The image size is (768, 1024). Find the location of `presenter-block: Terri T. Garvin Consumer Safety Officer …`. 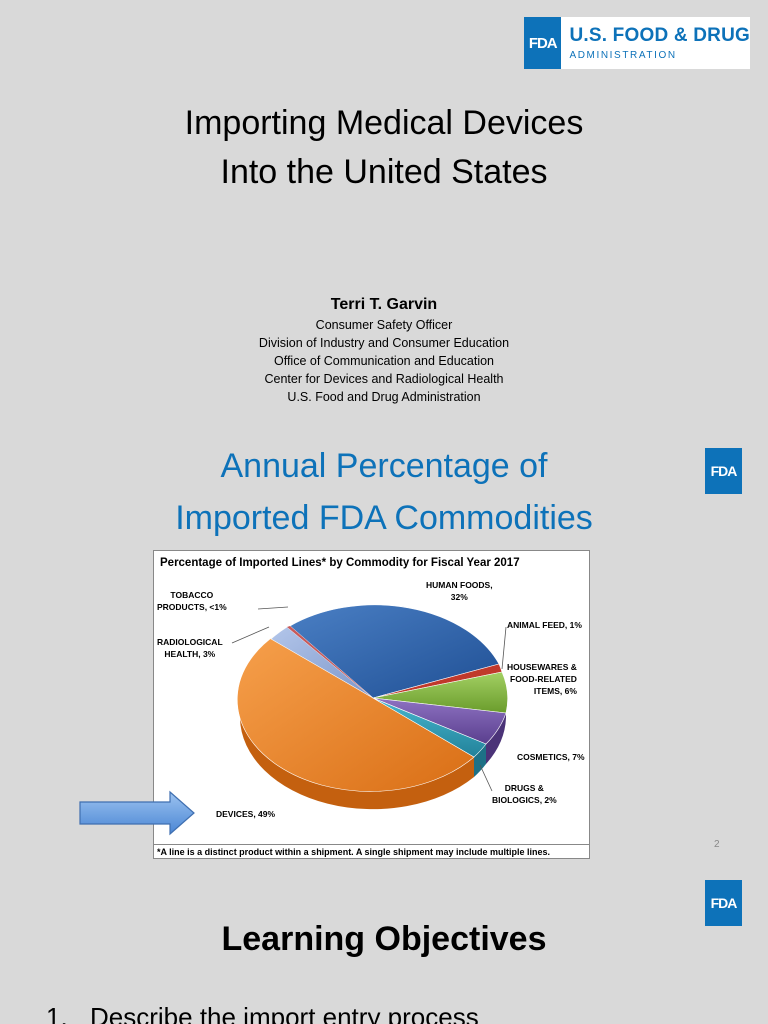

presenter-block: Terri T. Garvin Consumer Safety Officer … is located at coordinates (384, 350).